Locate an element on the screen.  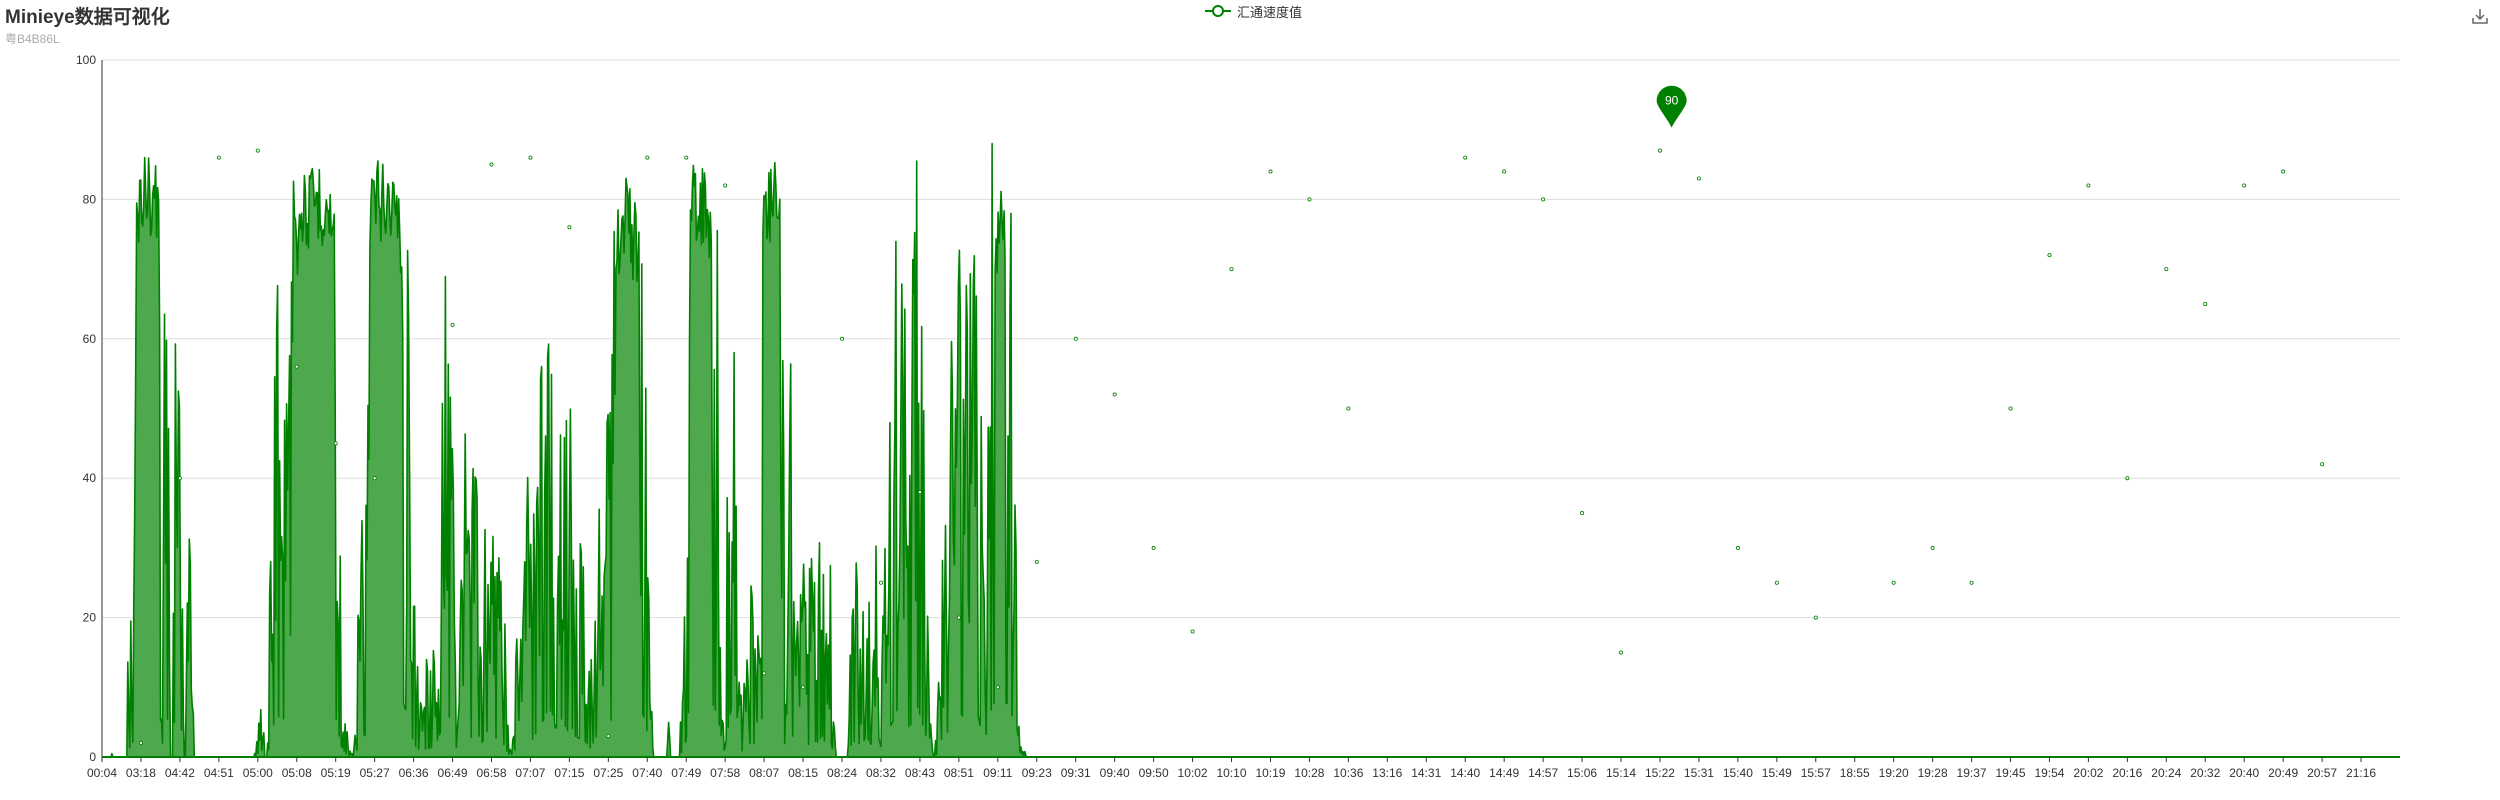
x-tick-label: 20:24 is located at coordinates (2166, 773).